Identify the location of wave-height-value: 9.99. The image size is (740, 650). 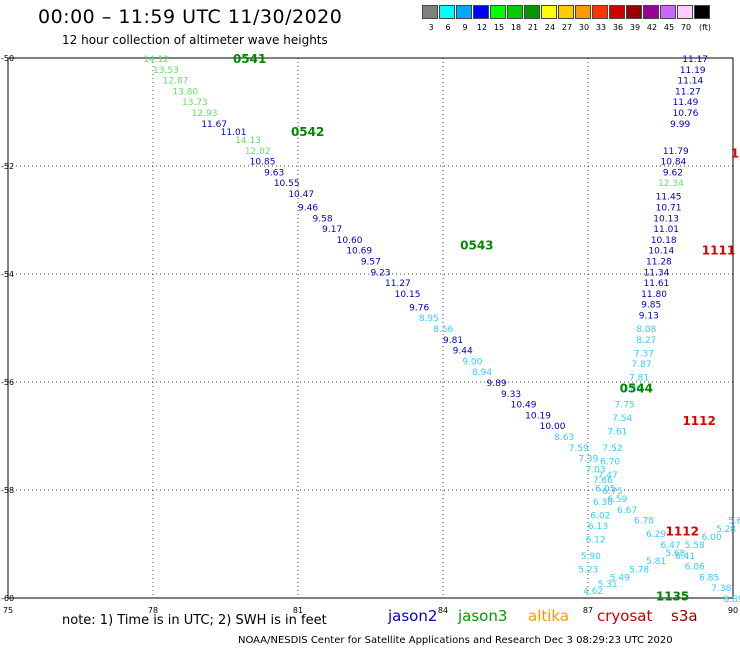
(680, 125).